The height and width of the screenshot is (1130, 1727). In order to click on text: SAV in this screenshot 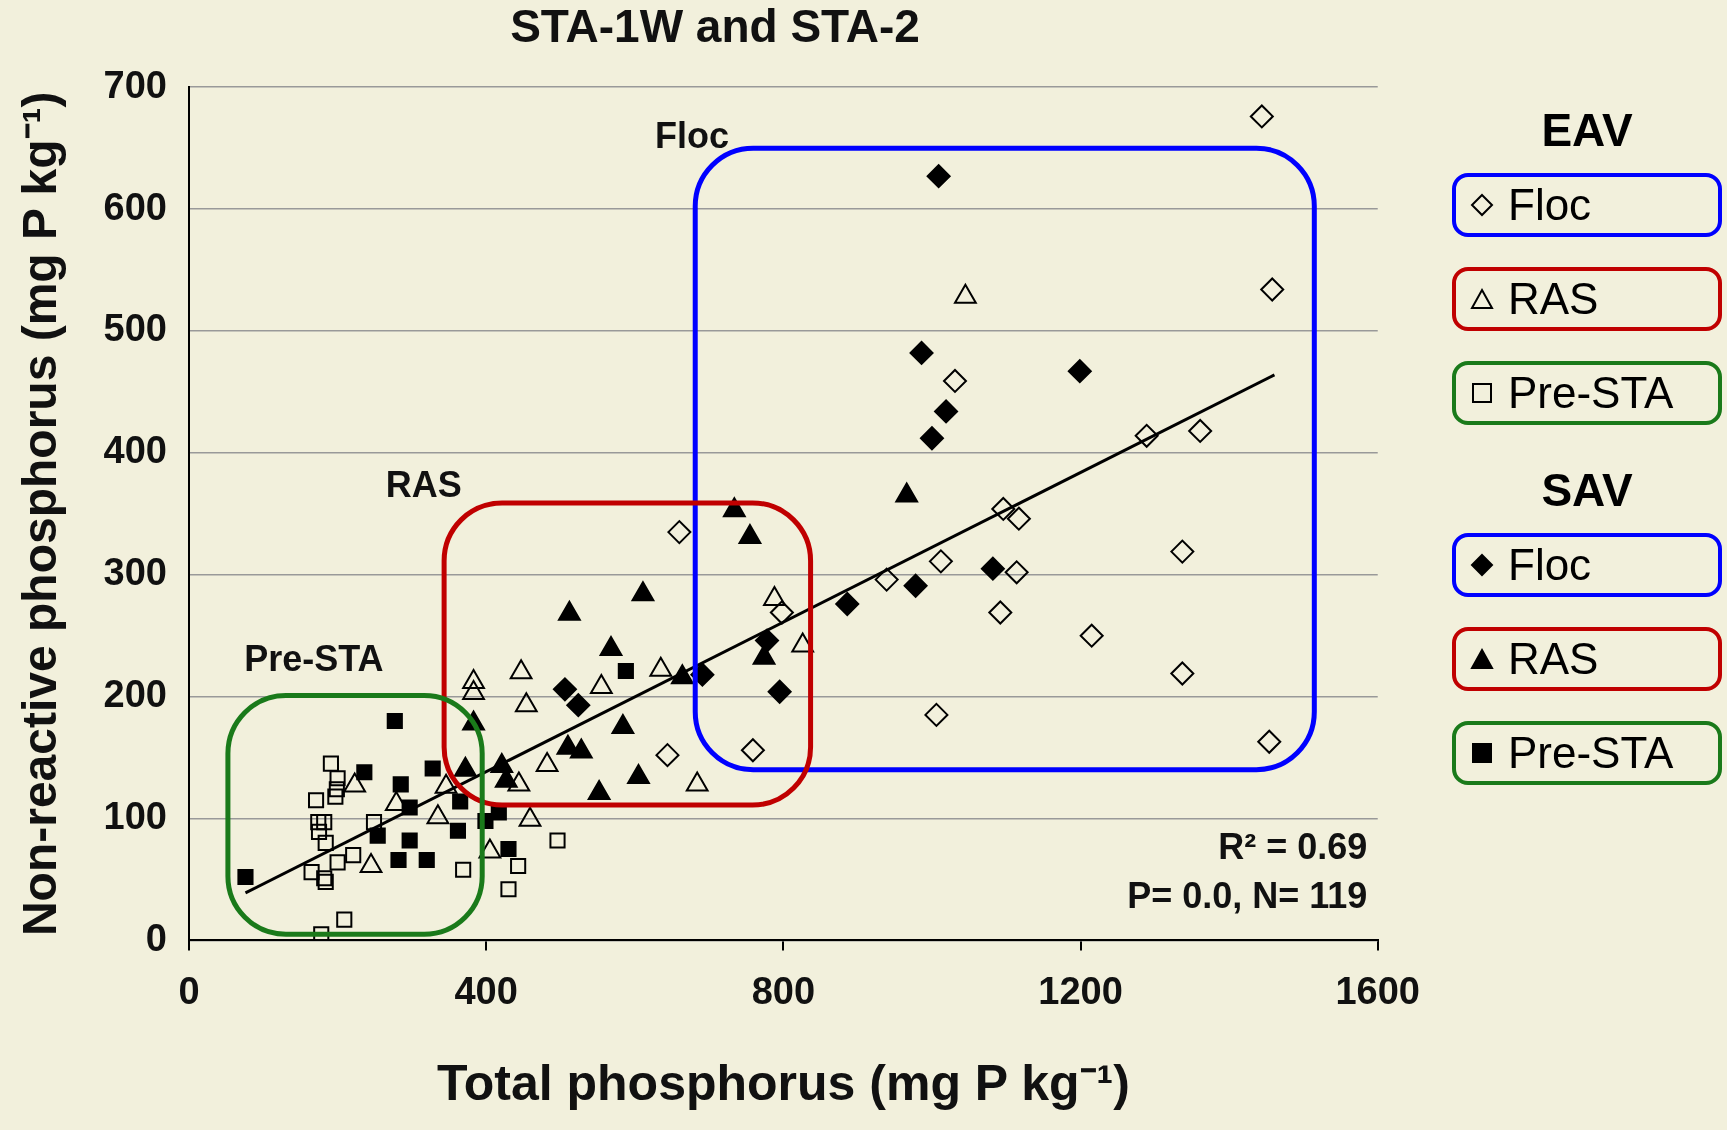, I will do `click(1587, 490)`.